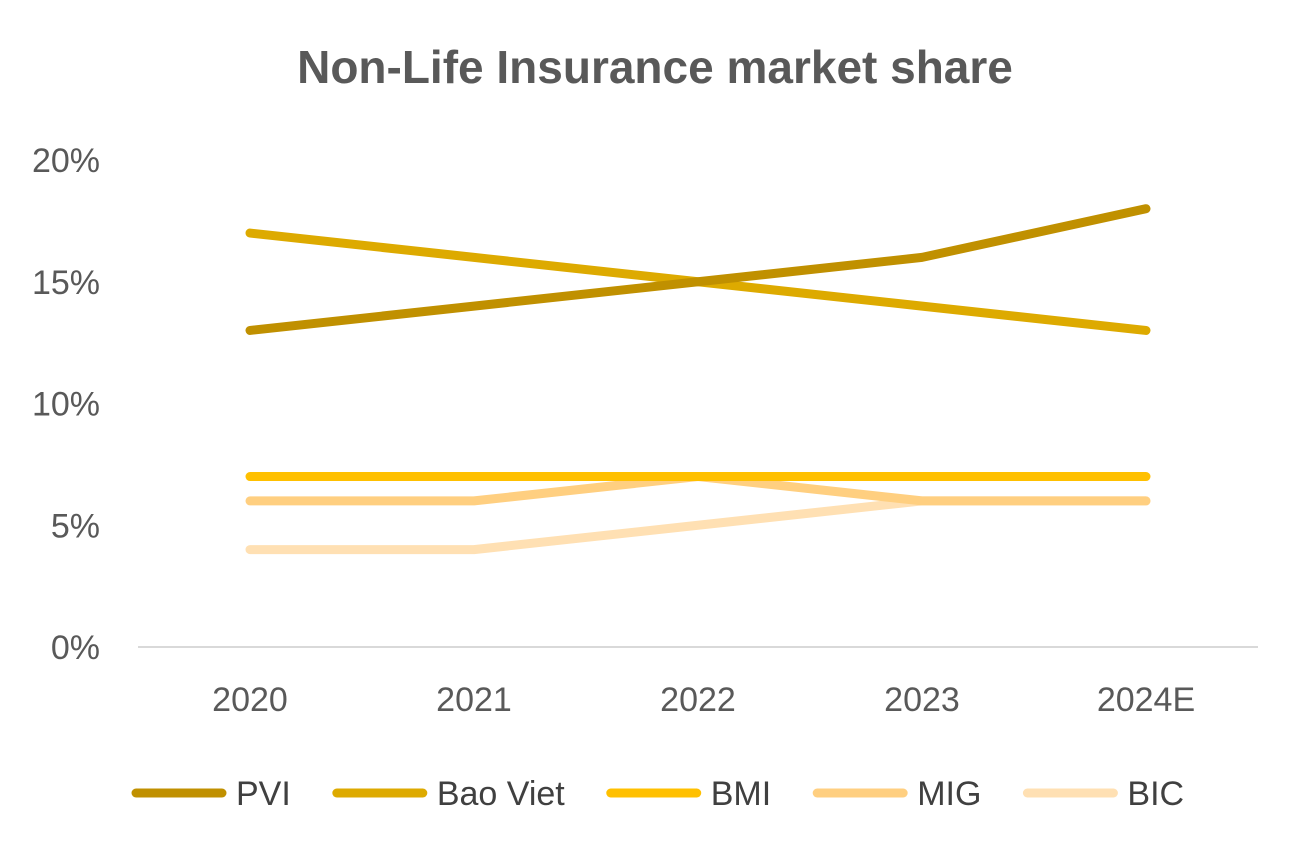  What do you see at coordinates (66, 405) in the screenshot?
I see `y-tick-label: 10%` at bounding box center [66, 405].